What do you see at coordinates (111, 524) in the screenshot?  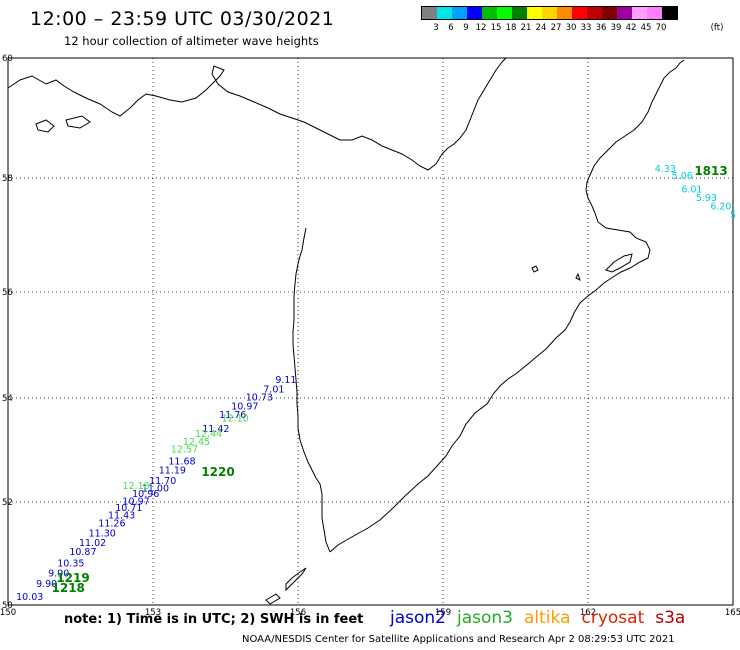 I see `wave-height-point: 11.26` at bounding box center [111, 524].